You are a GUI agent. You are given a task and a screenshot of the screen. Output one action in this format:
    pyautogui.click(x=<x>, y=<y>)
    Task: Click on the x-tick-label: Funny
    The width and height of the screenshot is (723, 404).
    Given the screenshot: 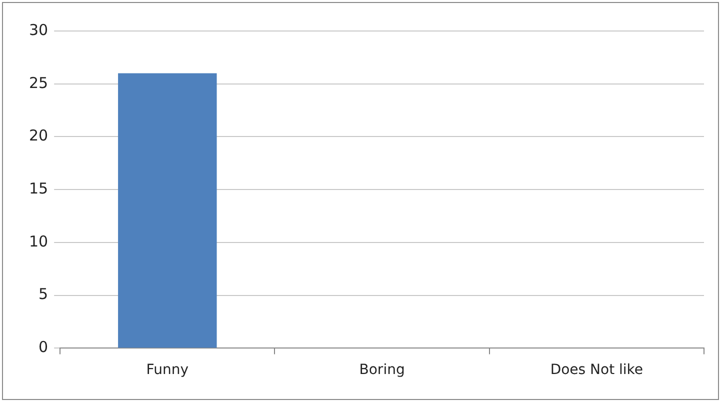 What is the action you would take?
    pyautogui.click(x=167, y=370)
    